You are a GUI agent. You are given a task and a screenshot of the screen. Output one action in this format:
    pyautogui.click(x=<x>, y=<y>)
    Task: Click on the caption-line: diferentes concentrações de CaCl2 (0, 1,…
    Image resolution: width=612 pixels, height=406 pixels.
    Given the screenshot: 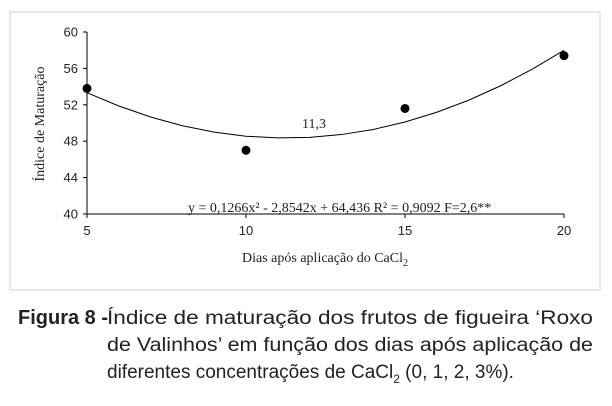 What is the action you would take?
    pyautogui.click(x=310, y=374)
    